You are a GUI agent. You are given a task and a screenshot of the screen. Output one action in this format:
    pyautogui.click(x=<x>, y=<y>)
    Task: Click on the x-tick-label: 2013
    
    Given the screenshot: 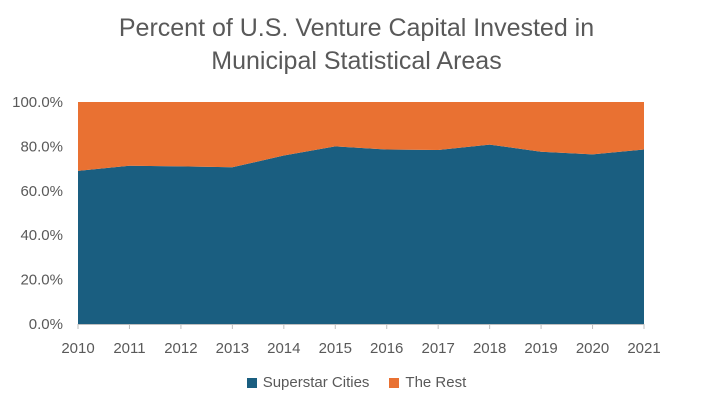 What is the action you would take?
    pyautogui.click(x=232, y=348)
    